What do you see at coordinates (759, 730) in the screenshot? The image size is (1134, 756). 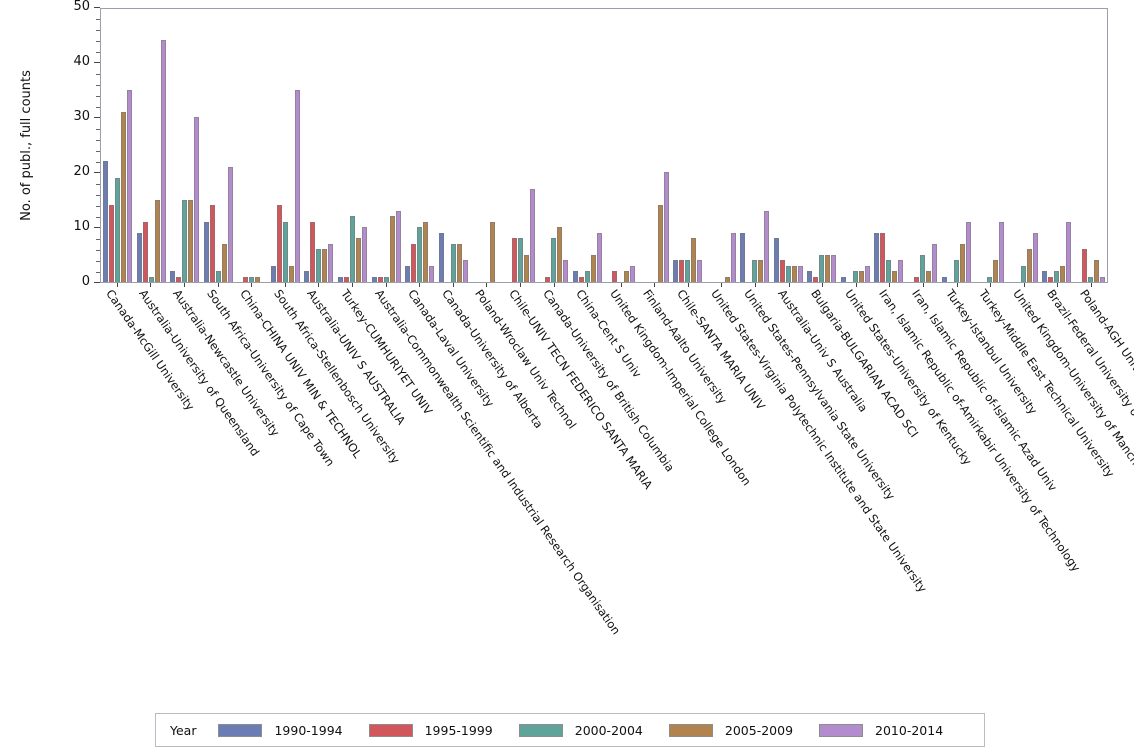 I see `legend-label: 2005-2009` at bounding box center [759, 730].